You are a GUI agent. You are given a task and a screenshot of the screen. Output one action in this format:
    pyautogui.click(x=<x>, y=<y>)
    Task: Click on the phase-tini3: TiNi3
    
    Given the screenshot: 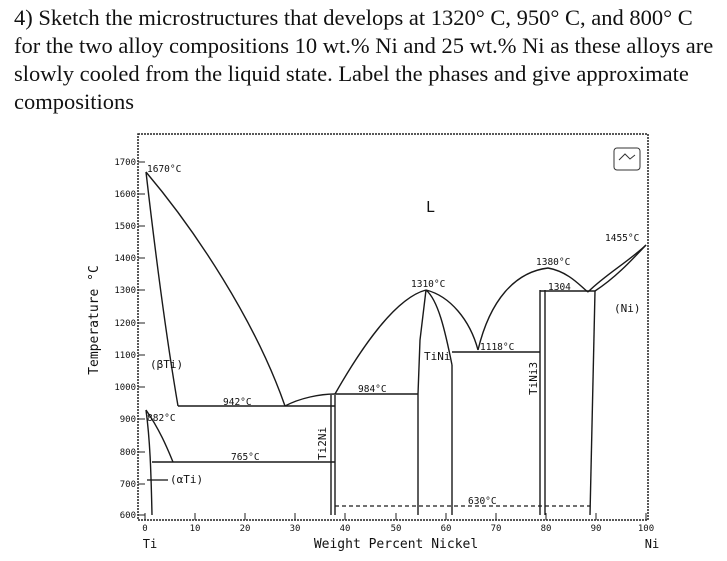 What is the action you would take?
    pyautogui.click(x=533, y=378)
    